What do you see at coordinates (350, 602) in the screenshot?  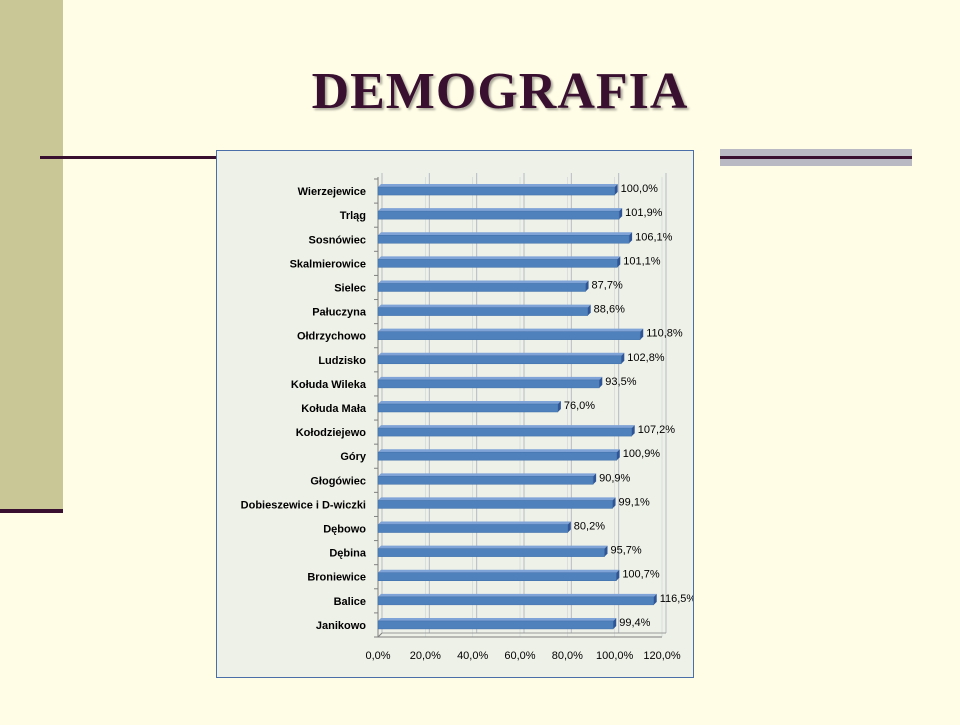 I see `category-label: Balice` at bounding box center [350, 602].